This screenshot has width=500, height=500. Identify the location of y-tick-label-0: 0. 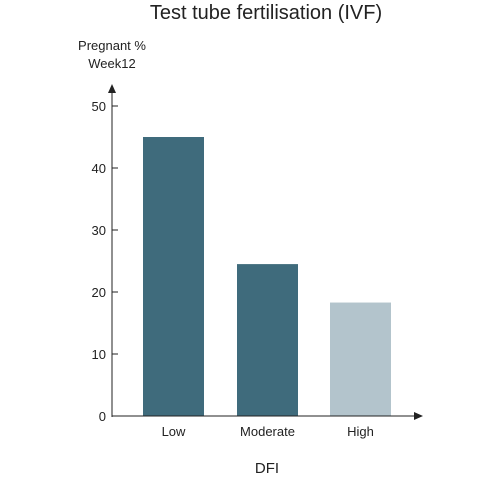
(102, 416).